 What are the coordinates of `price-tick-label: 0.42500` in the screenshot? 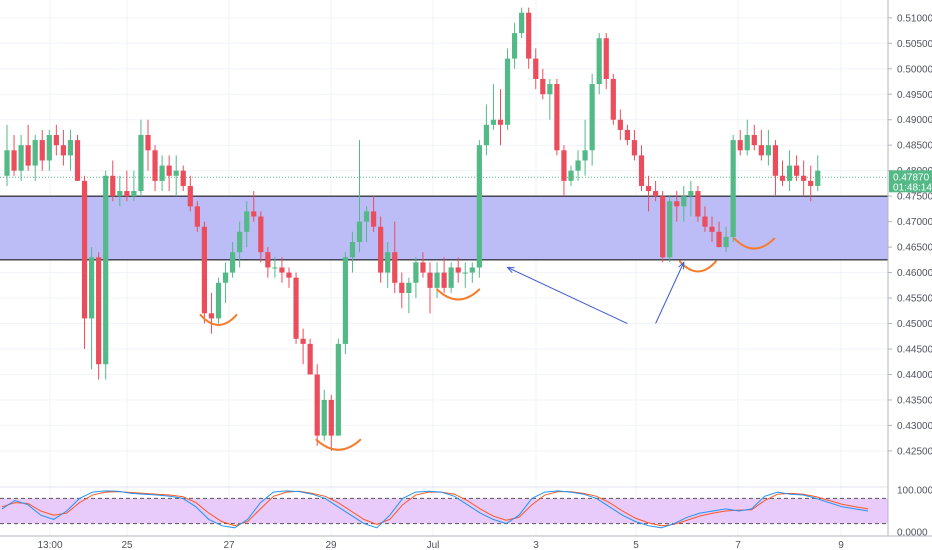 It's located at (914, 451).